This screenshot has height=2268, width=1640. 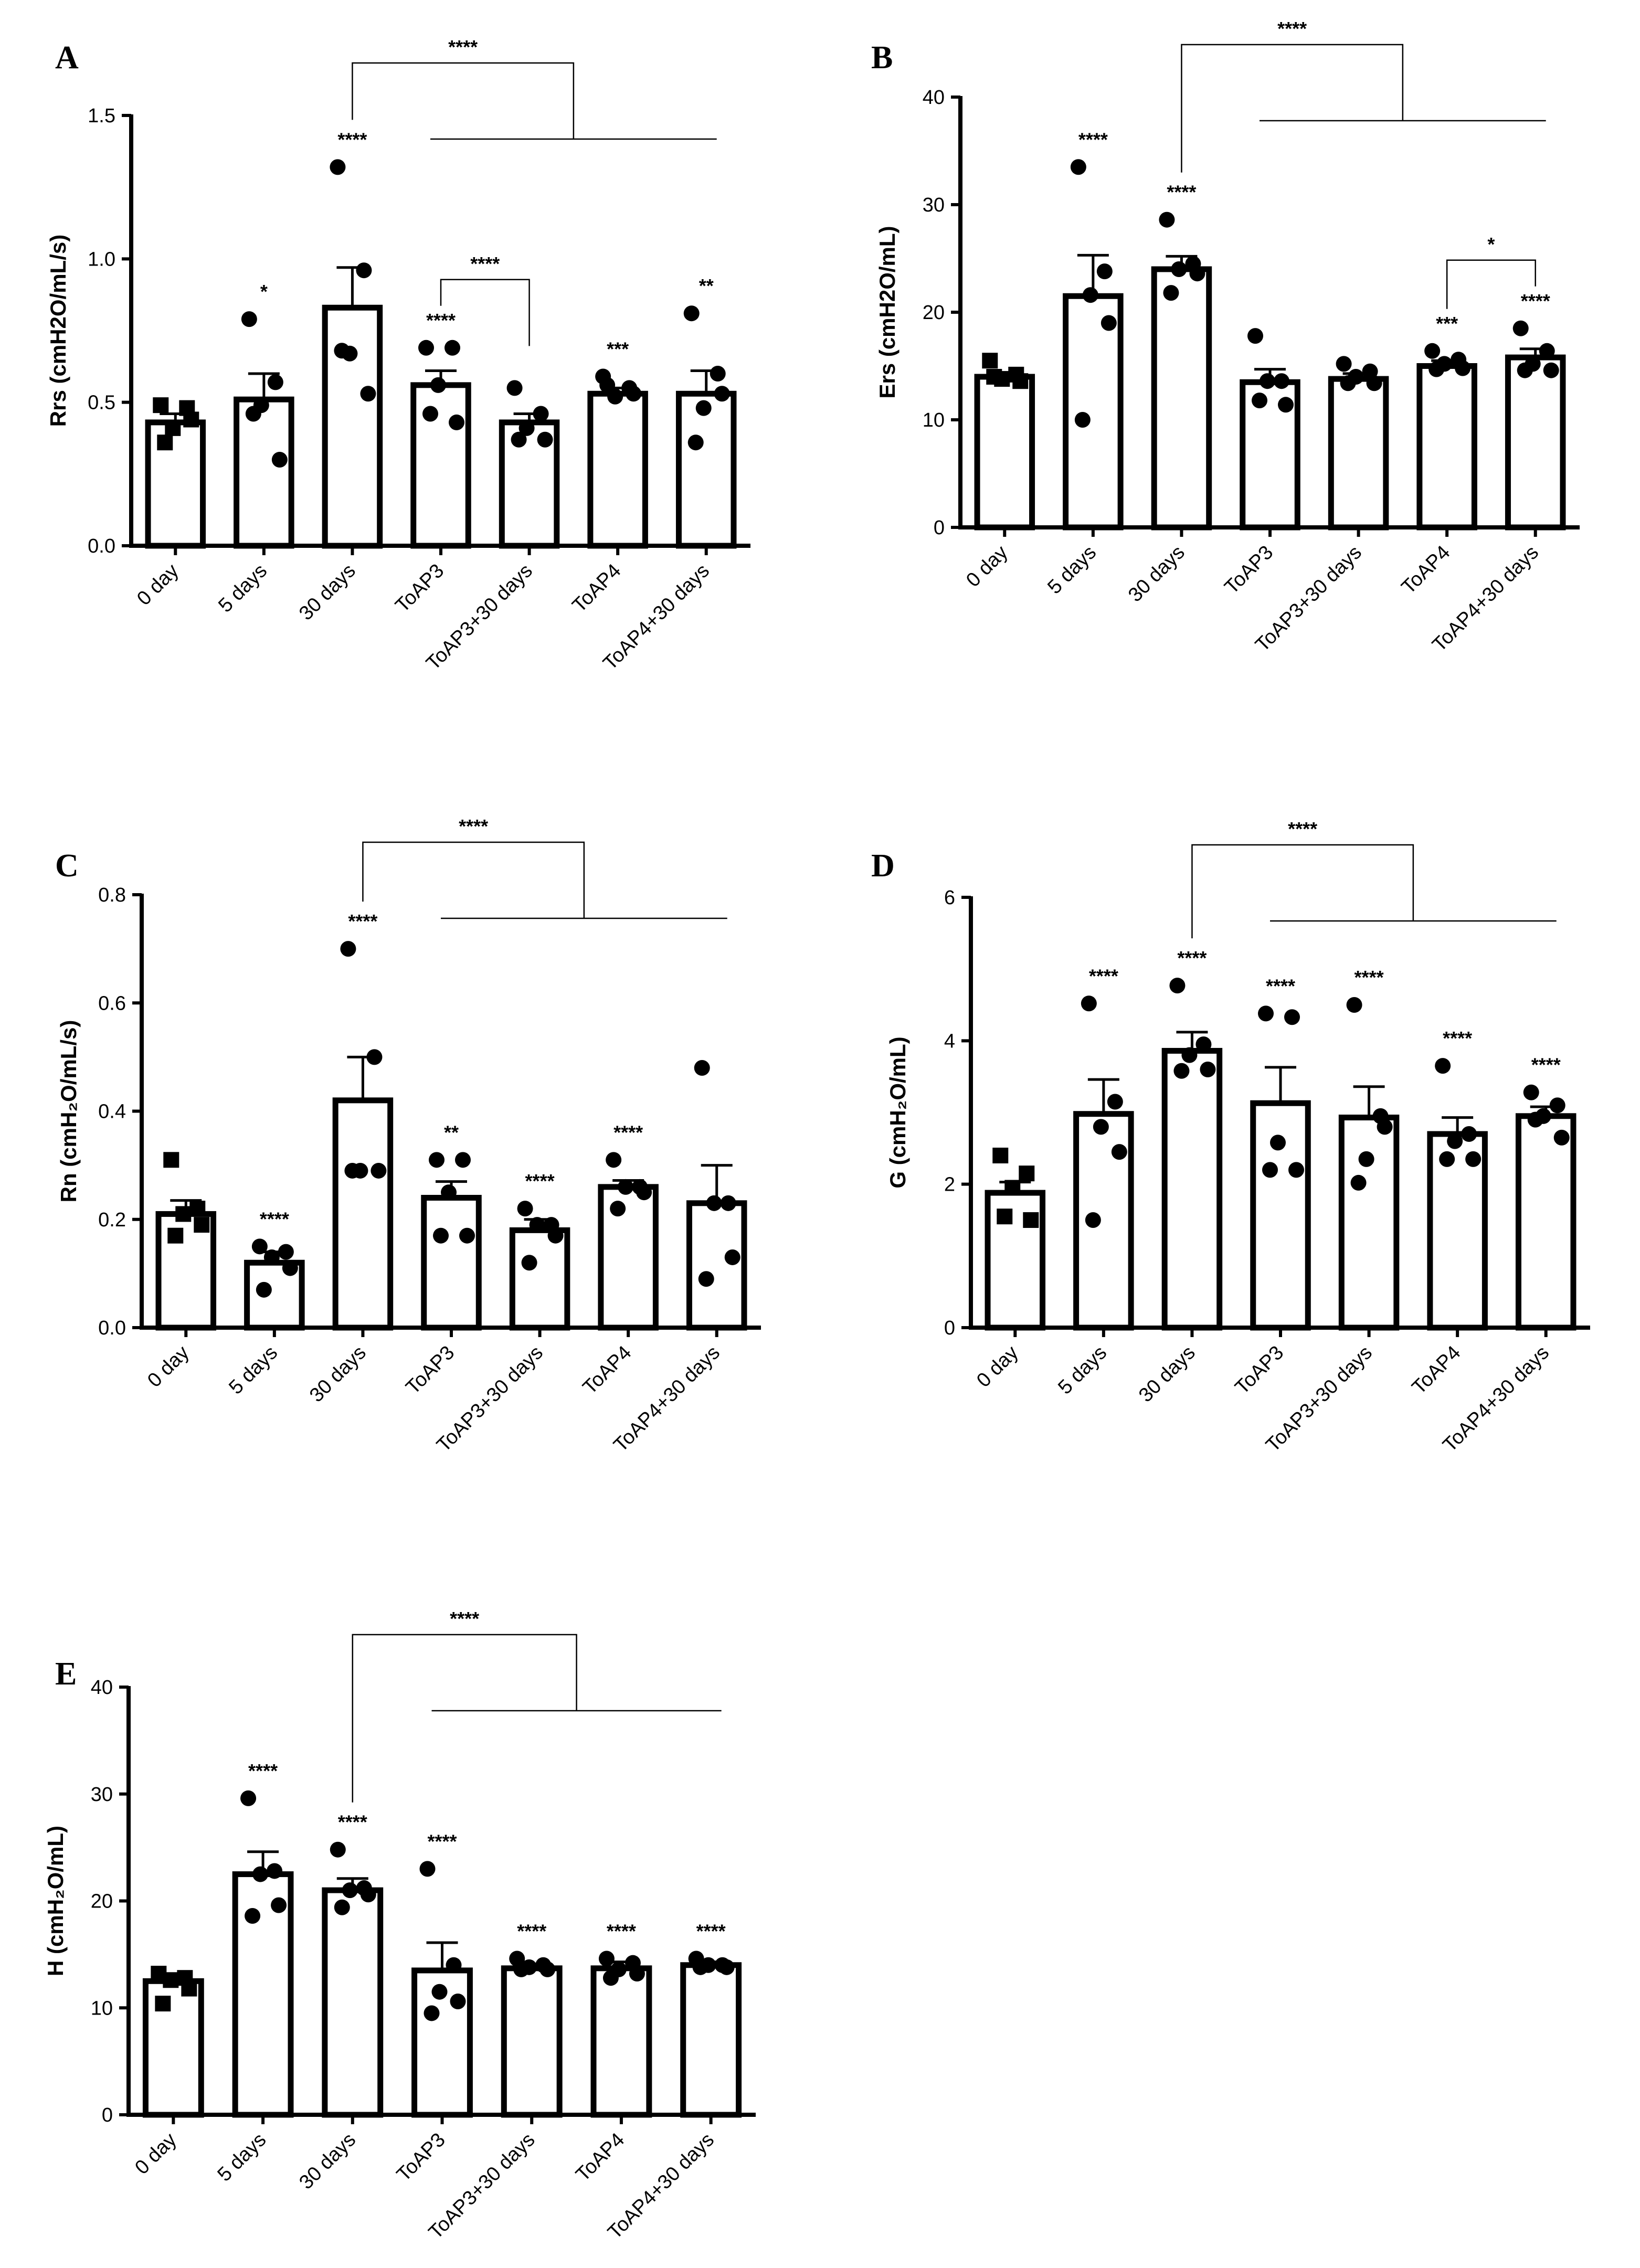 I want to click on y-tick-label: 0.2, so click(x=112, y=1220).